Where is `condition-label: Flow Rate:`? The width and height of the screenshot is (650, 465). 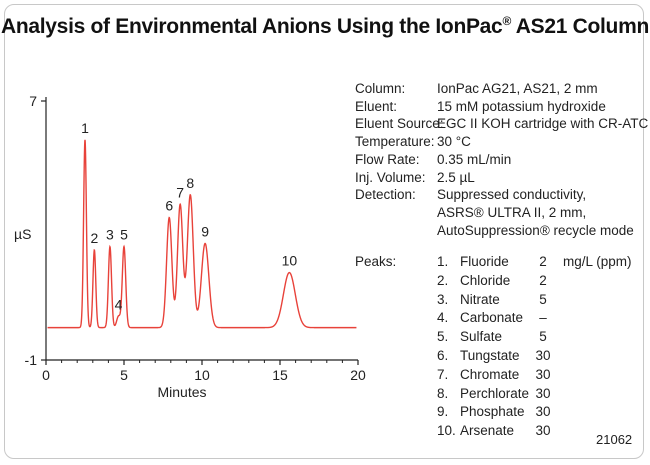 condition-label: Flow Rate: is located at coordinates (387, 159).